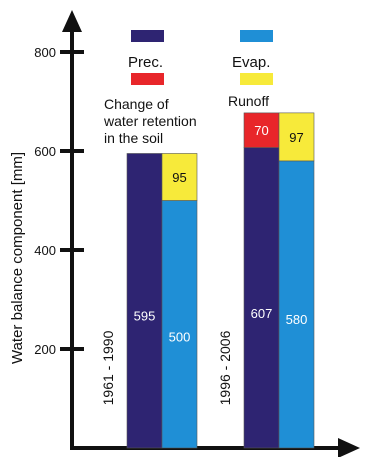 This screenshot has width=378, height=457. What do you see at coordinates (108, 367) in the screenshot?
I see `group-label-0: 1961 - 1990` at bounding box center [108, 367].